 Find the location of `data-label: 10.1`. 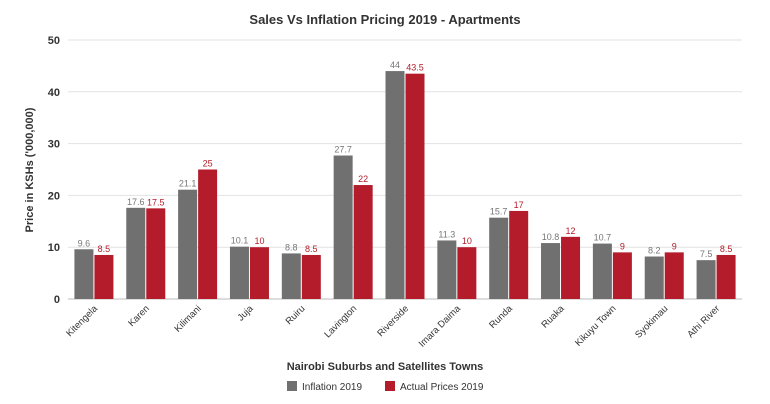

data-label: 10.1 is located at coordinates (240, 241).